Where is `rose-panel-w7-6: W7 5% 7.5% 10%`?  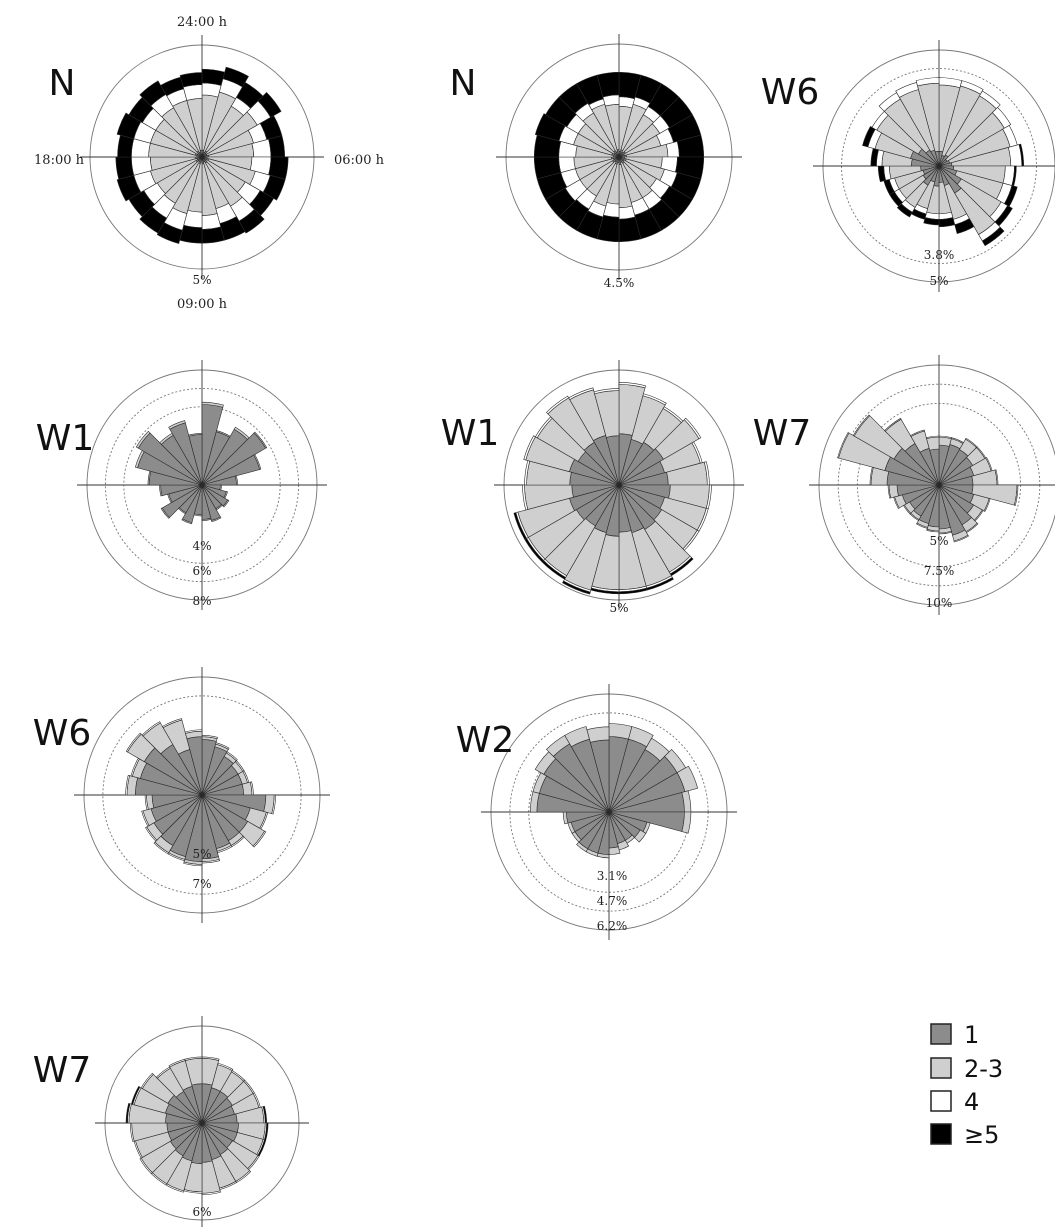
rose-panel-w7-6: W7 5% 7.5% 10% is located at coordinates (904, 485).